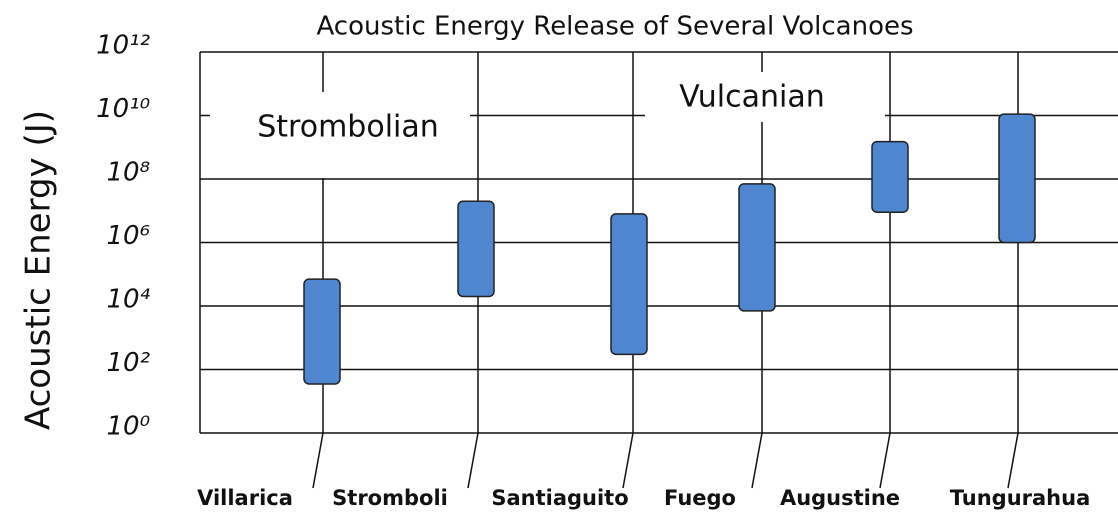  I want to click on x-tick-label: Stromboli, so click(390, 498).